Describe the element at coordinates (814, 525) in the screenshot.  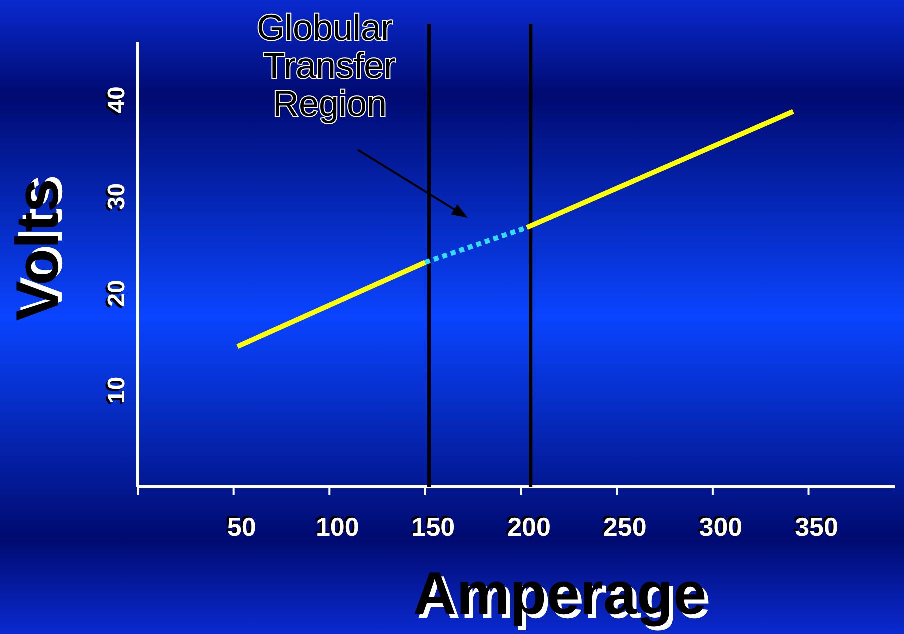
I see `x-tick-label: 350` at that location.